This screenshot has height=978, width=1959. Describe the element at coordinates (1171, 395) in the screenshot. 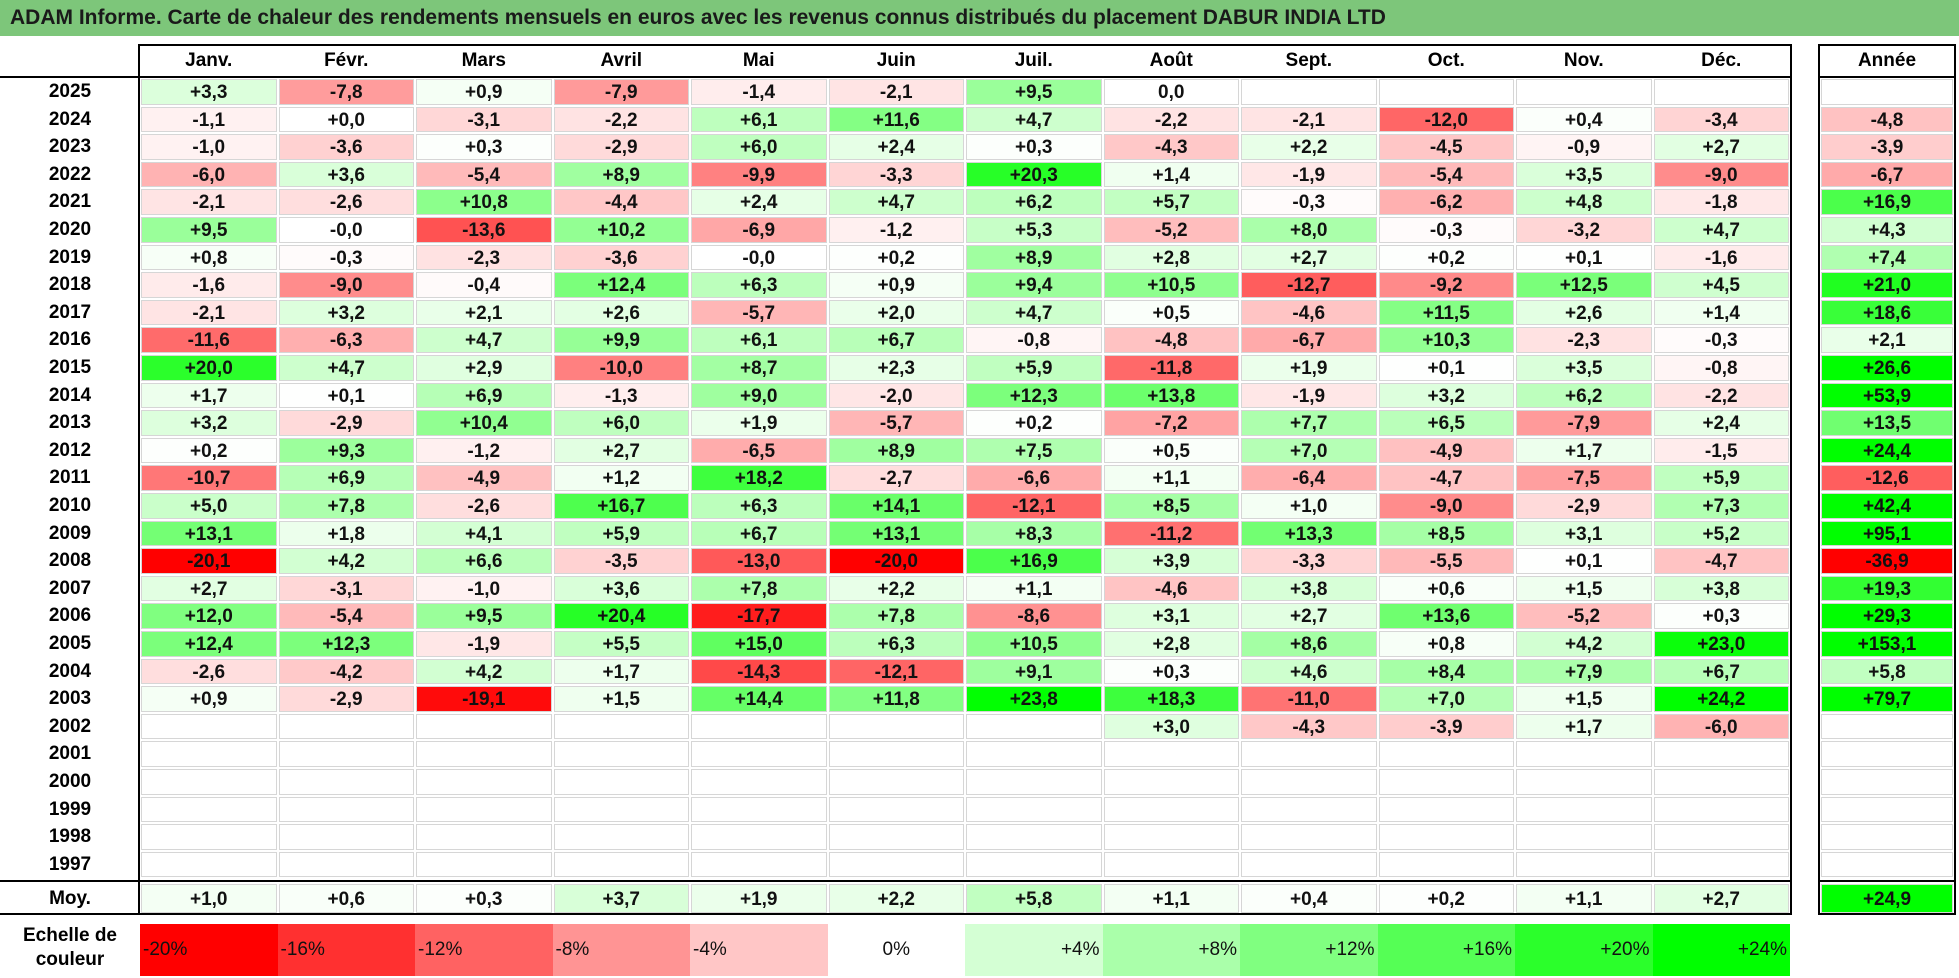

I see `heatmap-cell: +13,8` at that location.